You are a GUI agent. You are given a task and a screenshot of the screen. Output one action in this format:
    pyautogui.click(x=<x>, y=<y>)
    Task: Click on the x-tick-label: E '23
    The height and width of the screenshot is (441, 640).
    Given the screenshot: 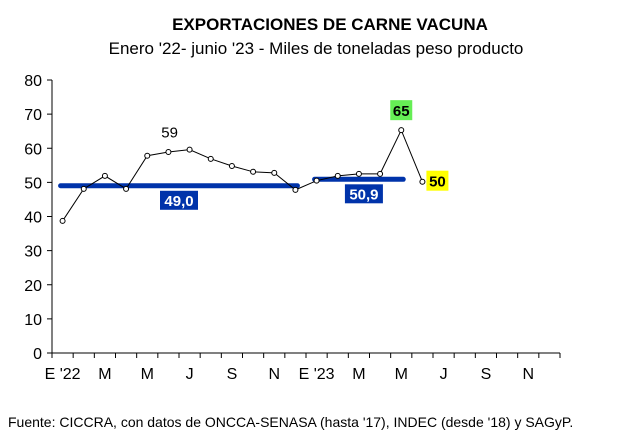 What is the action you would take?
    pyautogui.click(x=317, y=374)
    